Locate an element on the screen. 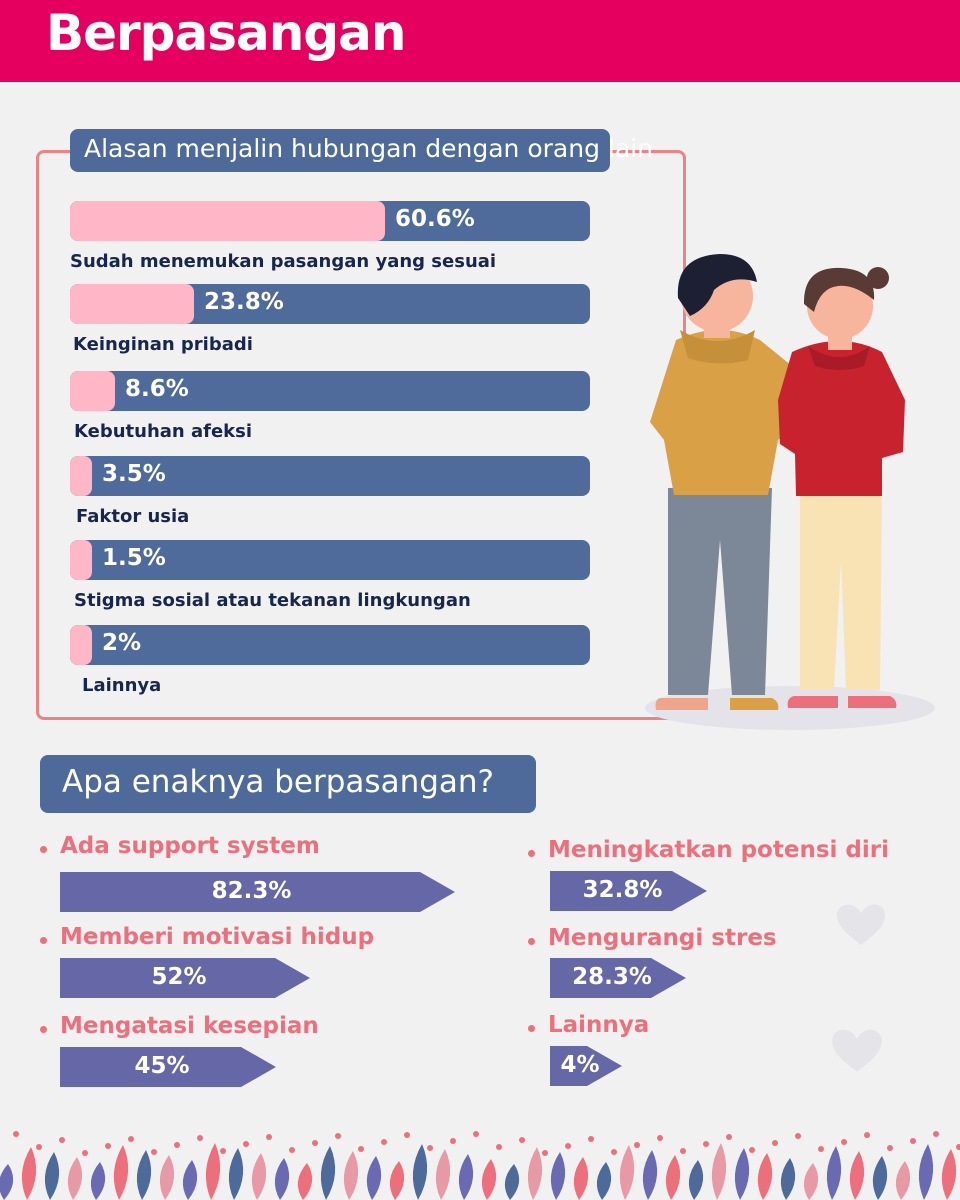 The height and width of the screenshot is (1200, 960). page-title: Berpasangan is located at coordinates (226, 33).